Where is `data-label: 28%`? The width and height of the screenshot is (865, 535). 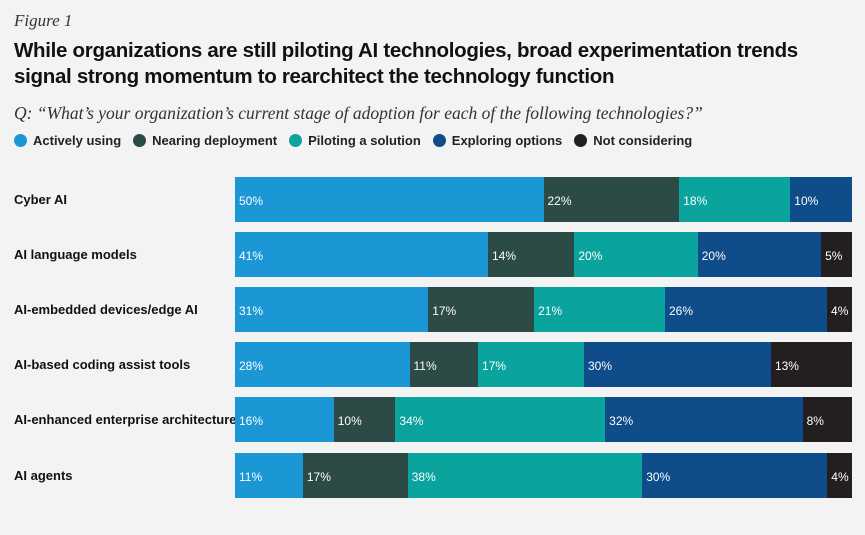 data-label: 28% is located at coordinates (251, 366).